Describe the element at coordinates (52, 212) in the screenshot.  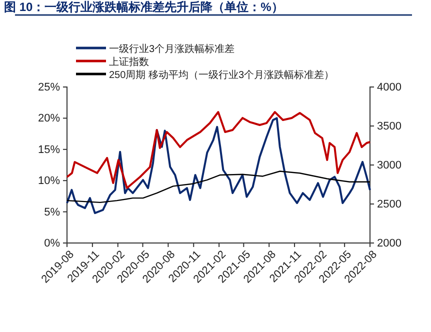
I see `y-tick-label: 5%` at that location.